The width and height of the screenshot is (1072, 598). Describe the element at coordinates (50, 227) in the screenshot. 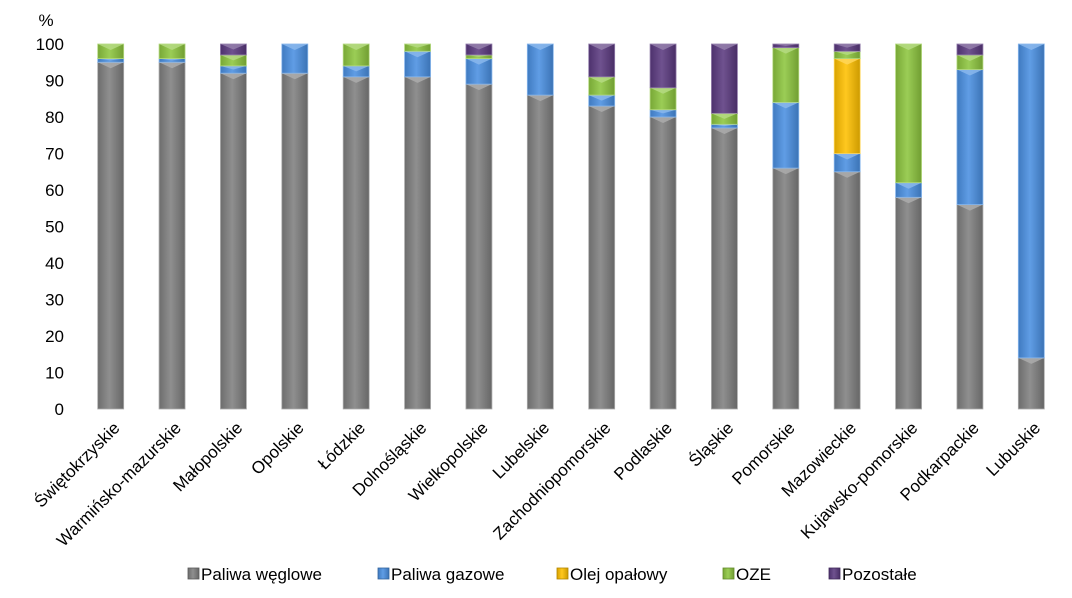

I see `y-axis: 0 10 20 30 40 50 60 70 80 90 100` at that location.